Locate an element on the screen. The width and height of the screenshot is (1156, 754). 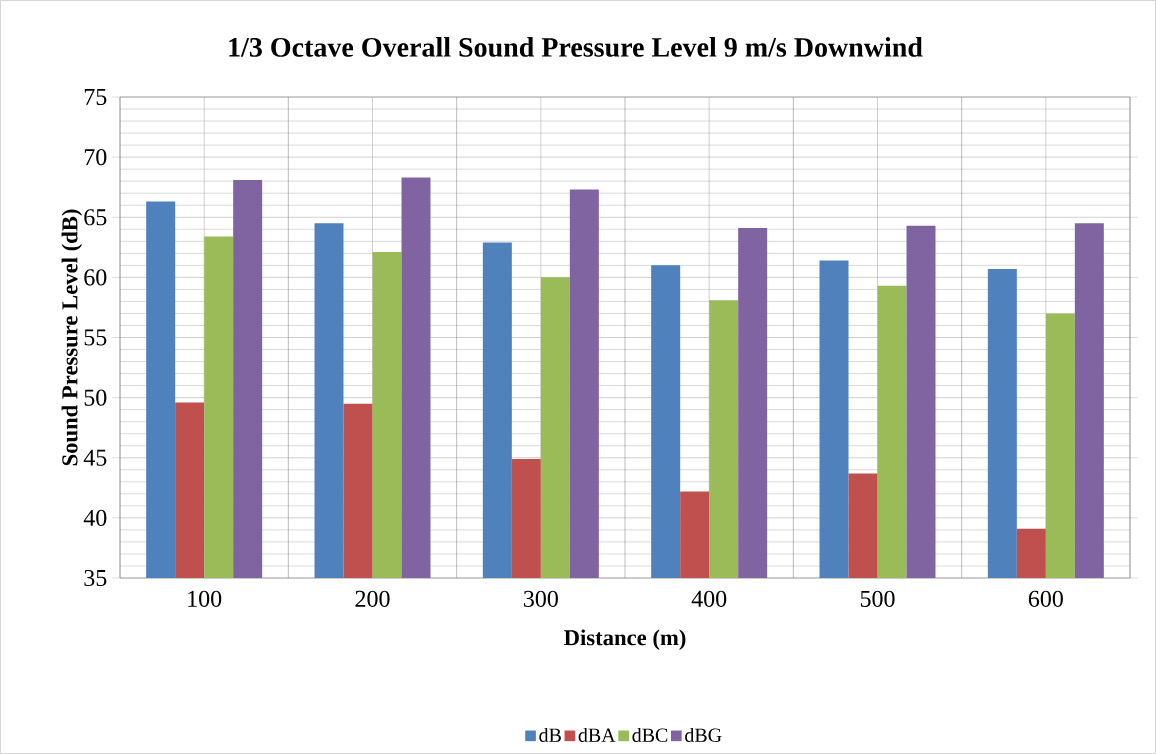
x-tick-label: 300 is located at coordinates (540, 598).